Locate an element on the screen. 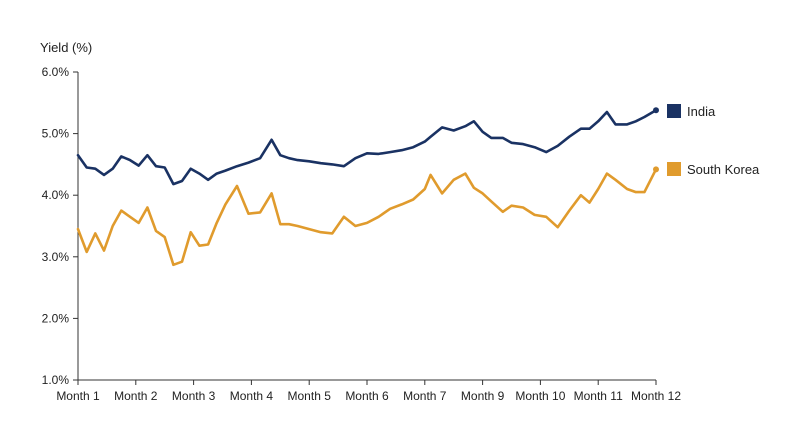 Image resolution: width=800 pixels, height=447 pixels. legend: India South Korea is located at coordinates (713, 140).